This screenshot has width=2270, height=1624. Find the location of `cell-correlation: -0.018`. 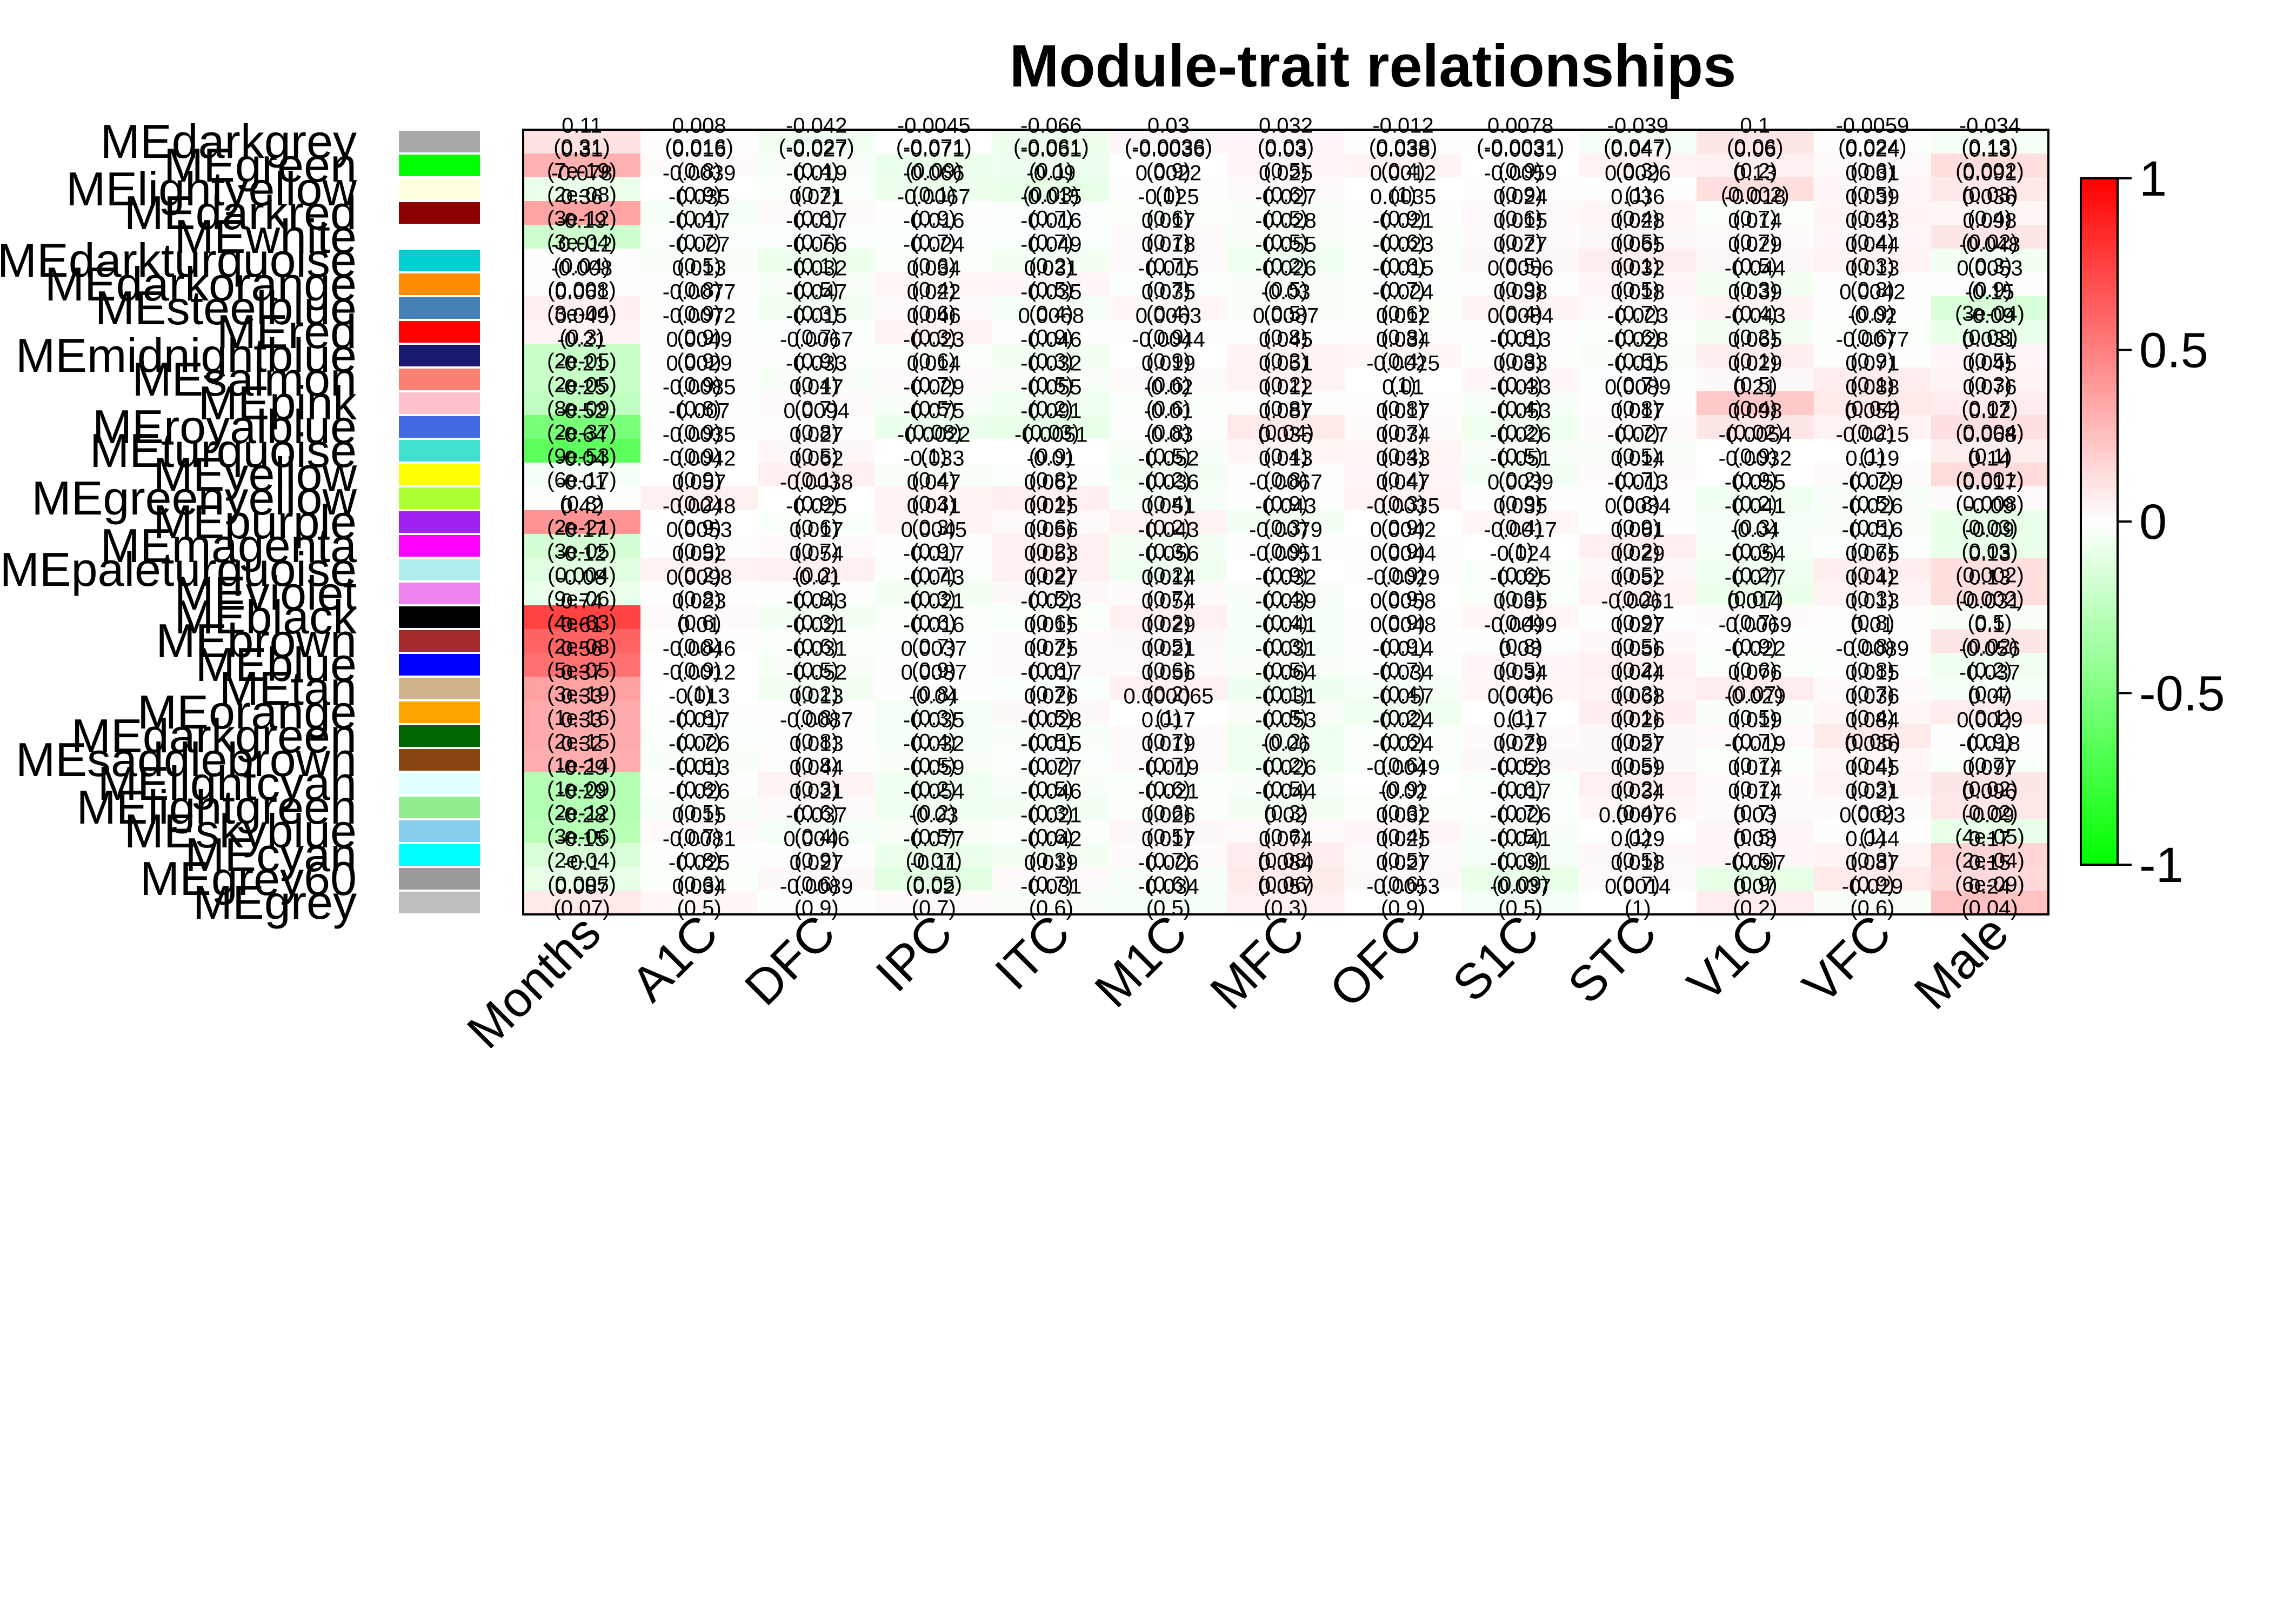

cell-correlation: -0.018 is located at coordinates (1755, 197).